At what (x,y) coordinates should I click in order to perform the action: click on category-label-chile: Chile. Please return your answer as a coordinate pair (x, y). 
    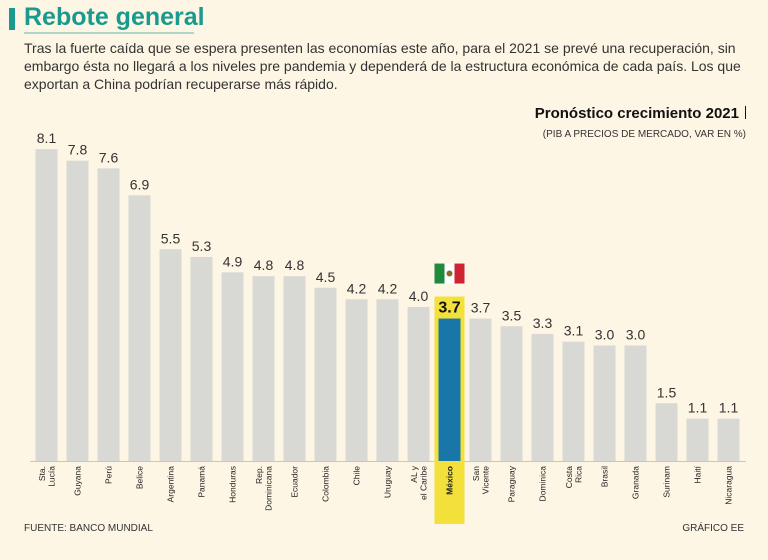
    Looking at the image, I should click on (357, 476).